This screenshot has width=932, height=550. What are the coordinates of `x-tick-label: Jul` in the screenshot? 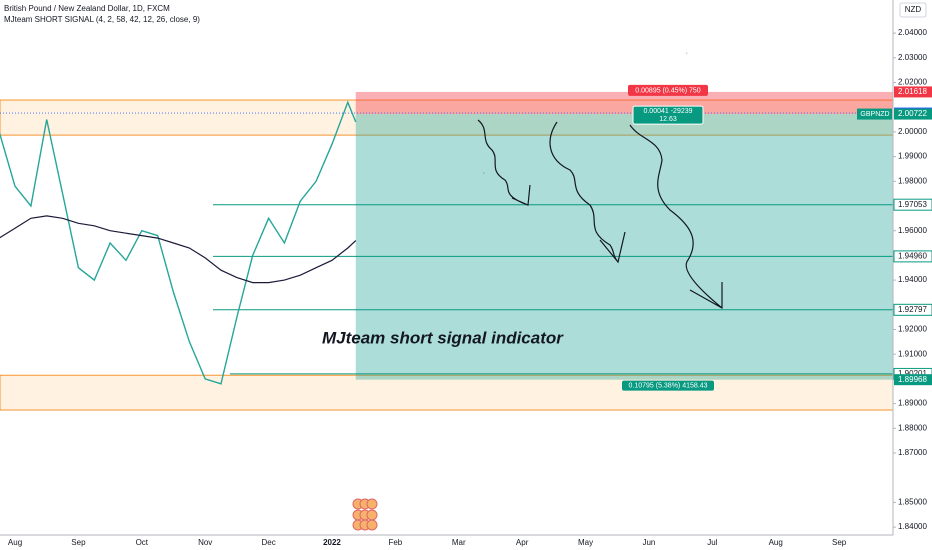 It's located at (712, 542).